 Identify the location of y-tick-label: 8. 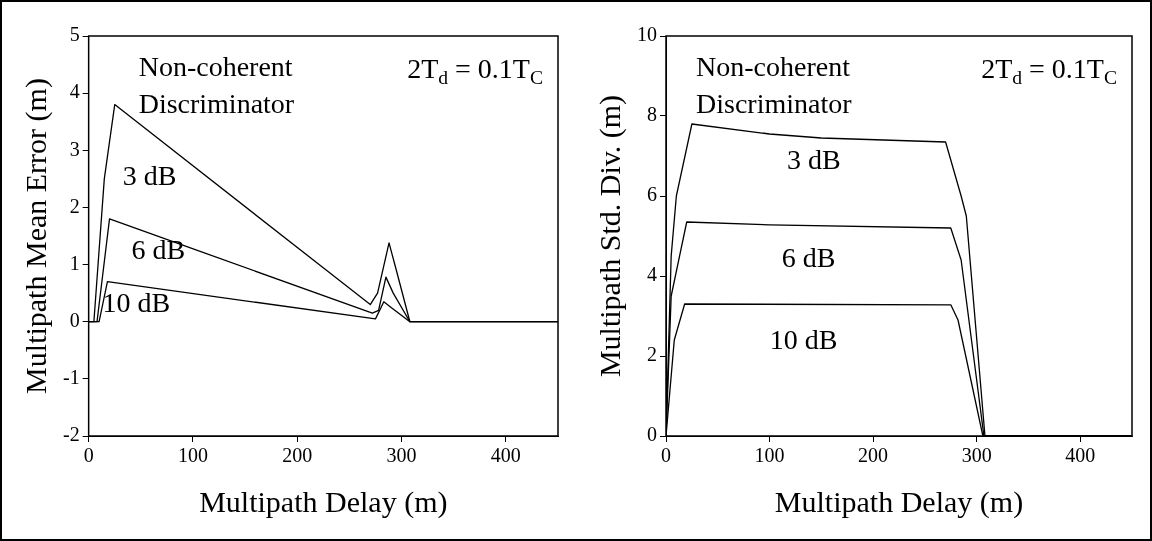
(652, 114).